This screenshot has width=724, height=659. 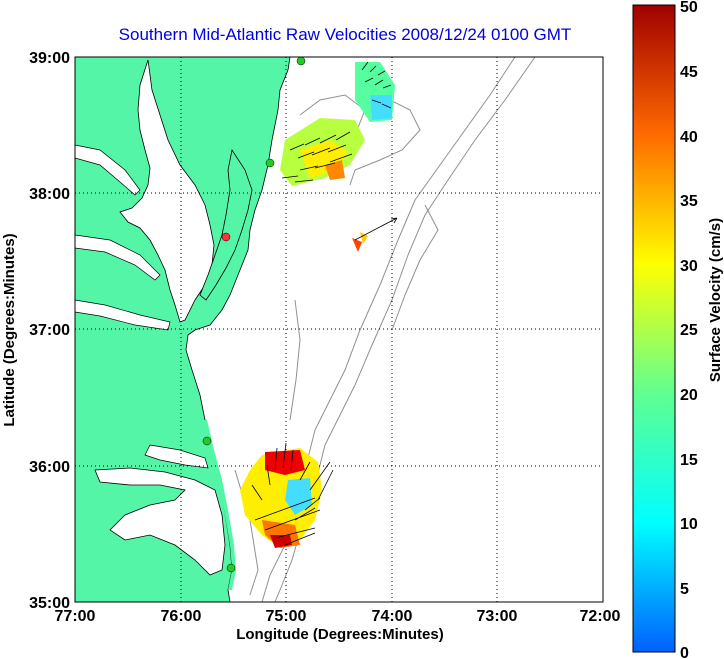 I want to click on x-tick-label: 73:00, so click(x=497, y=616).